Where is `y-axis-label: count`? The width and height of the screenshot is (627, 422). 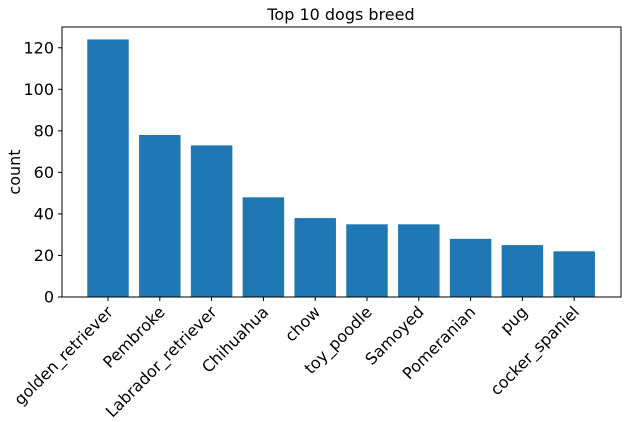 y-axis-label: count is located at coordinates (14, 171).